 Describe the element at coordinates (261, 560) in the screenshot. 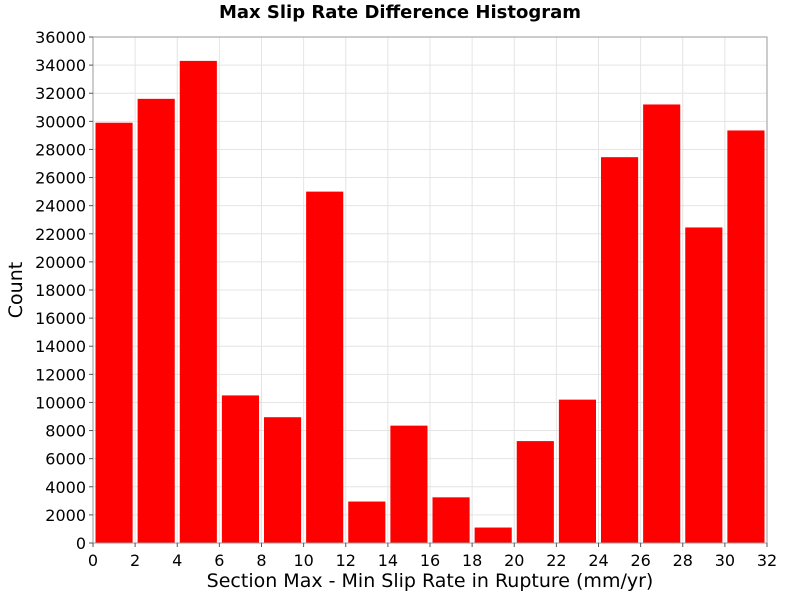

I see `x-tick-label: 8` at that location.